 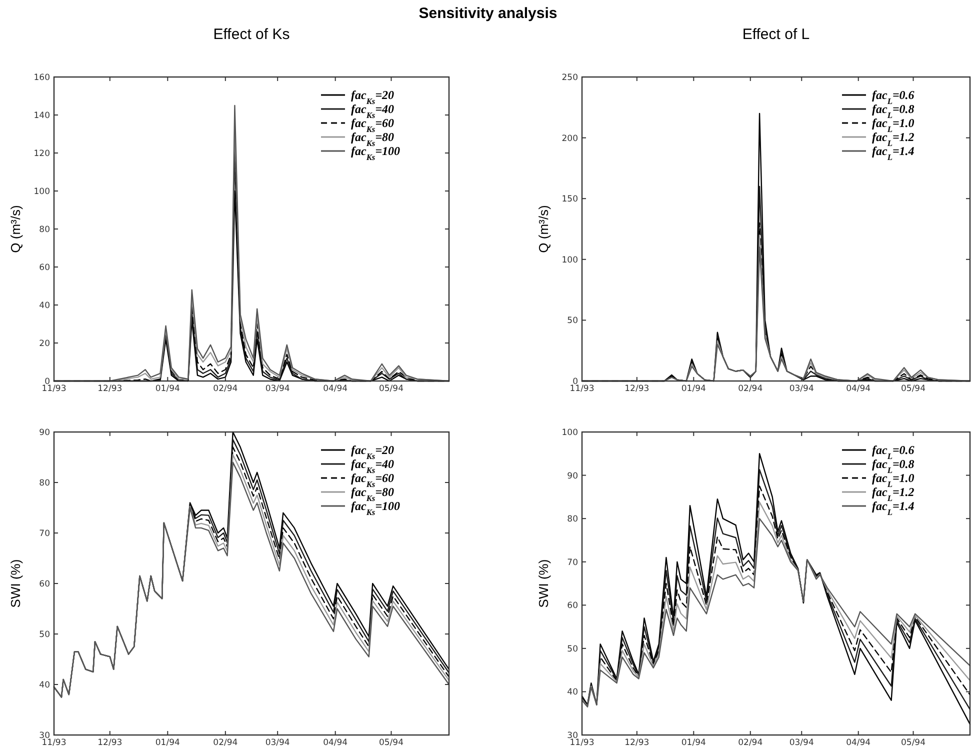 I want to click on y-tick-label: 20, so click(x=44, y=344).